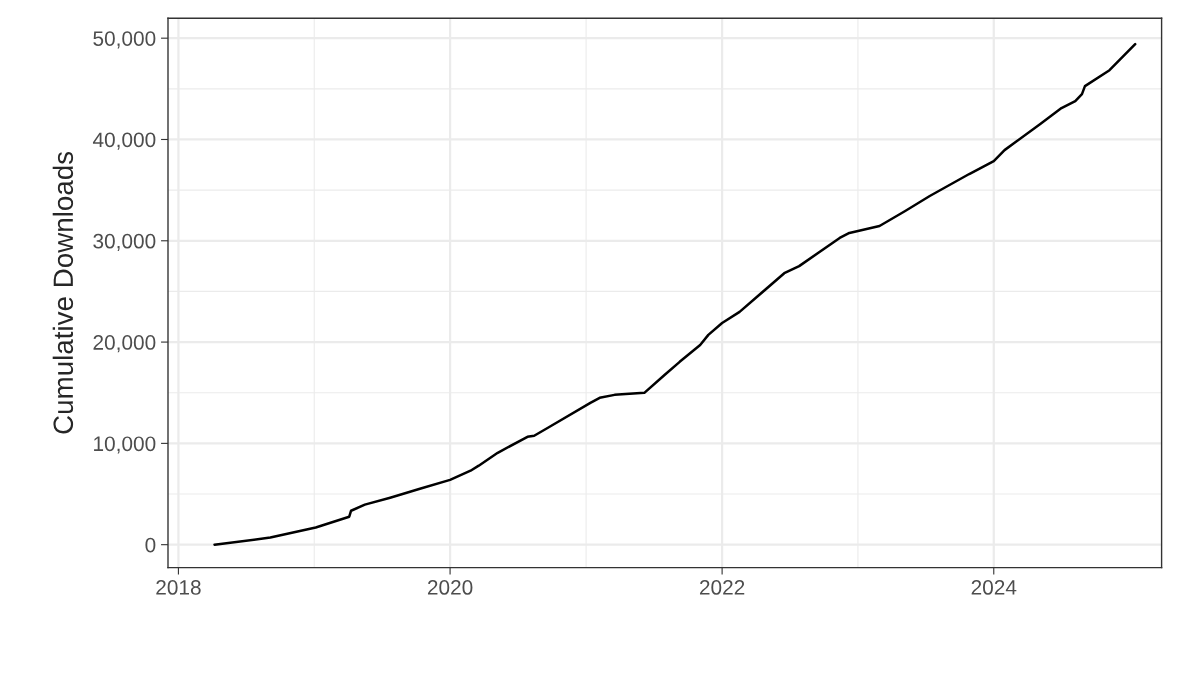 The width and height of the screenshot is (1200, 675). I want to click on y-axis-title: Cumulative Downloads, so click(63, 292).